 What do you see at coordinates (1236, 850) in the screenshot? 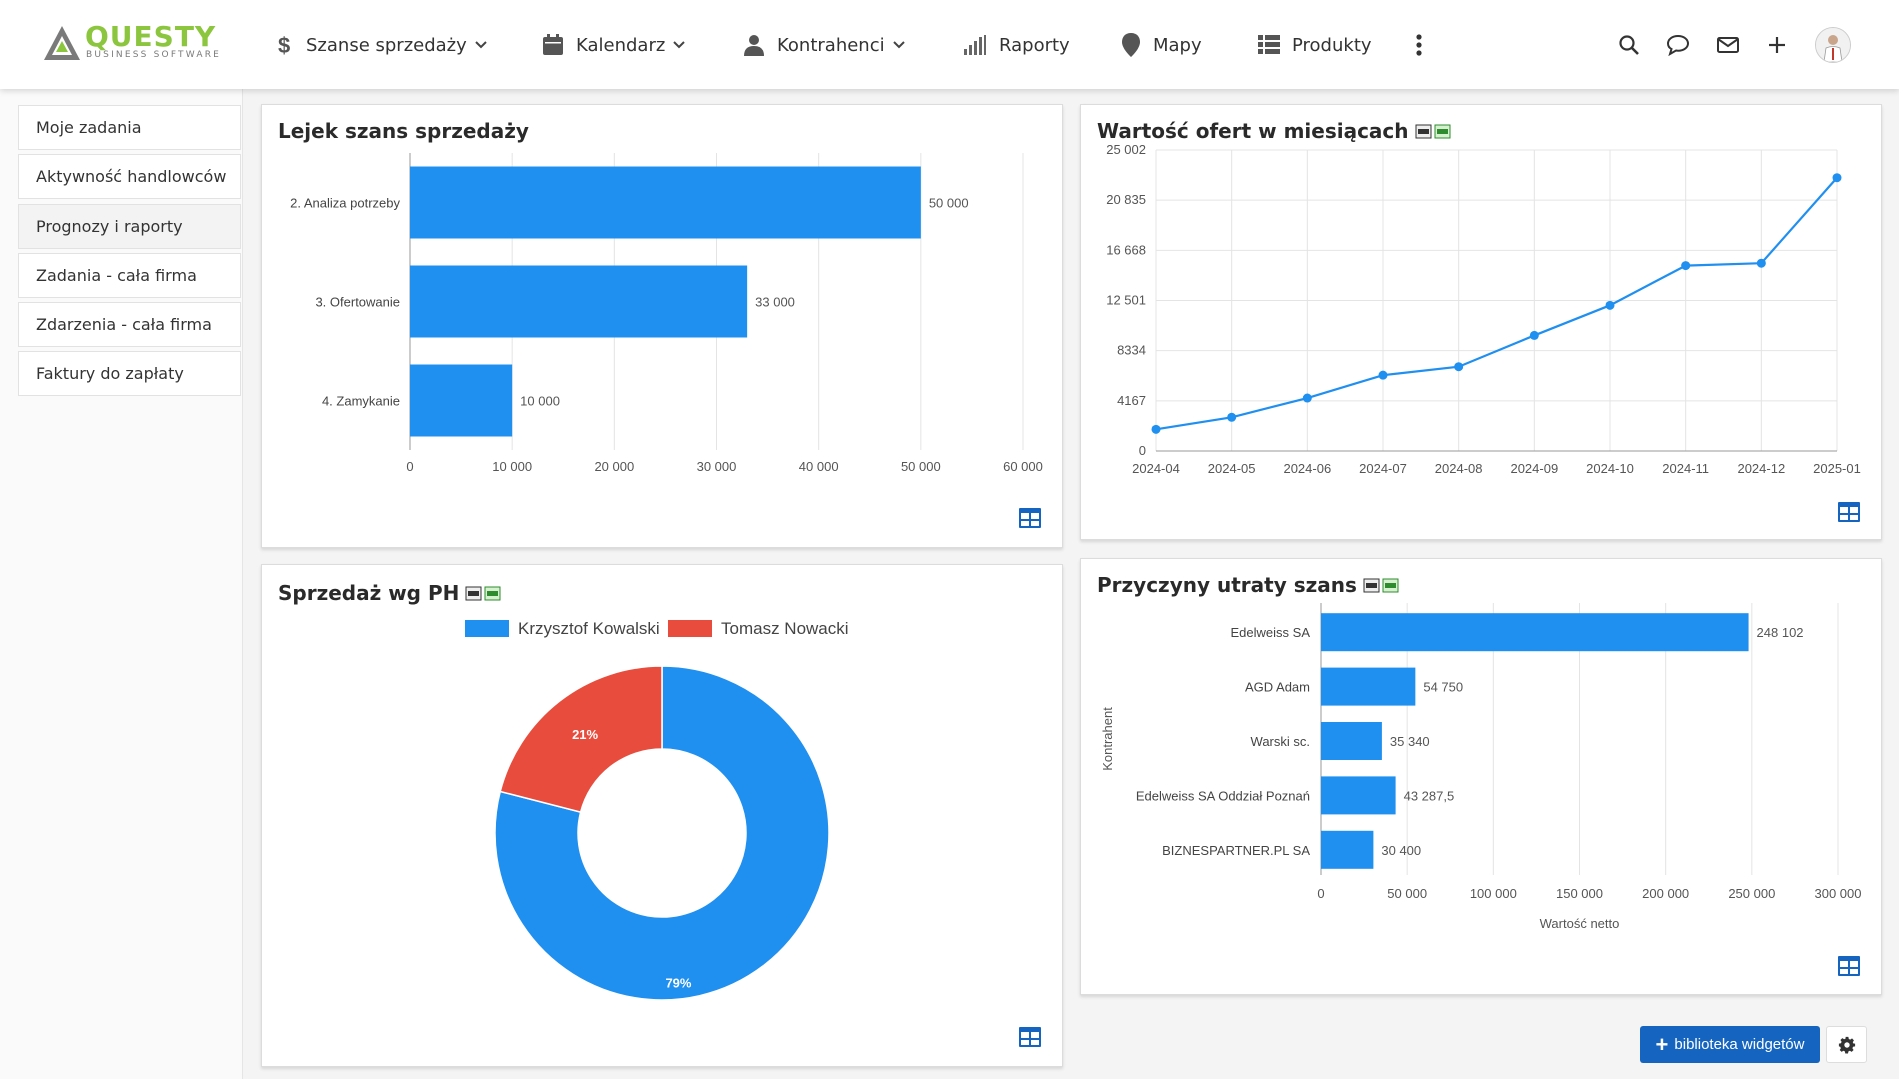
I see `category-label: BIZNESPARTNER.PL SA` at bounding box center [1236, 850].